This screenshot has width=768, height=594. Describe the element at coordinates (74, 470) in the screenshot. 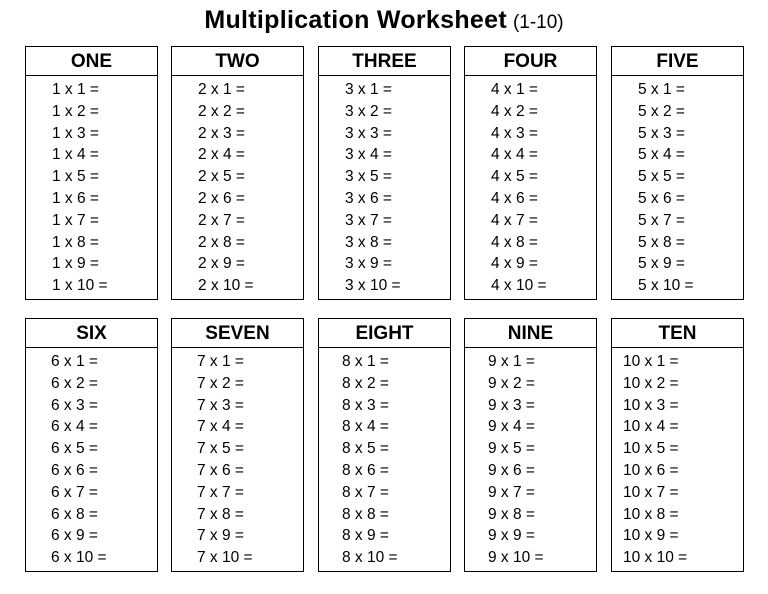

I see `problem-row: 6 x 6 =` at that location.